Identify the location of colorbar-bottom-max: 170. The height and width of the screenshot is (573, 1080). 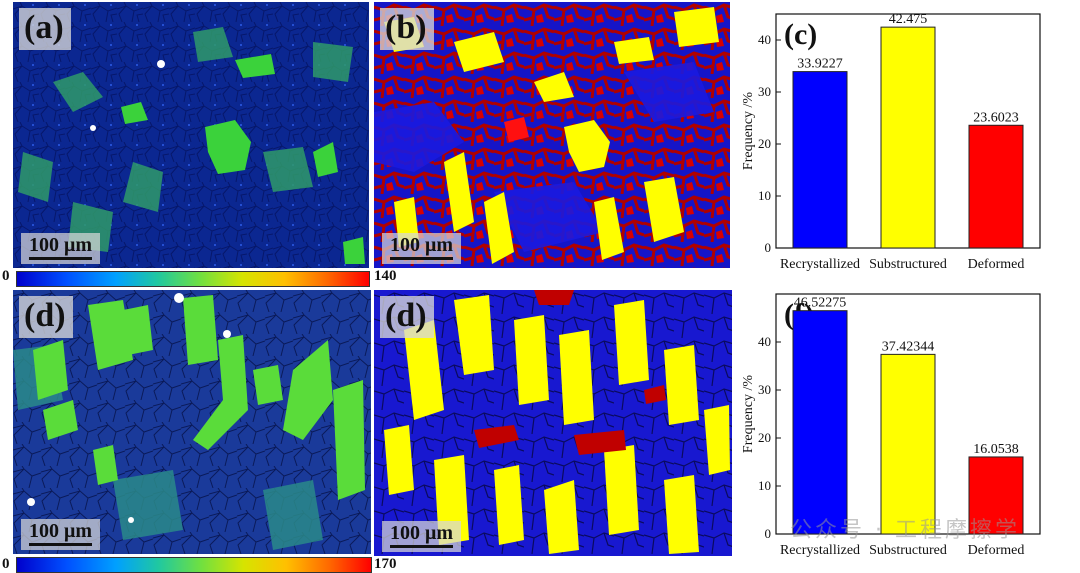
(385, 564).